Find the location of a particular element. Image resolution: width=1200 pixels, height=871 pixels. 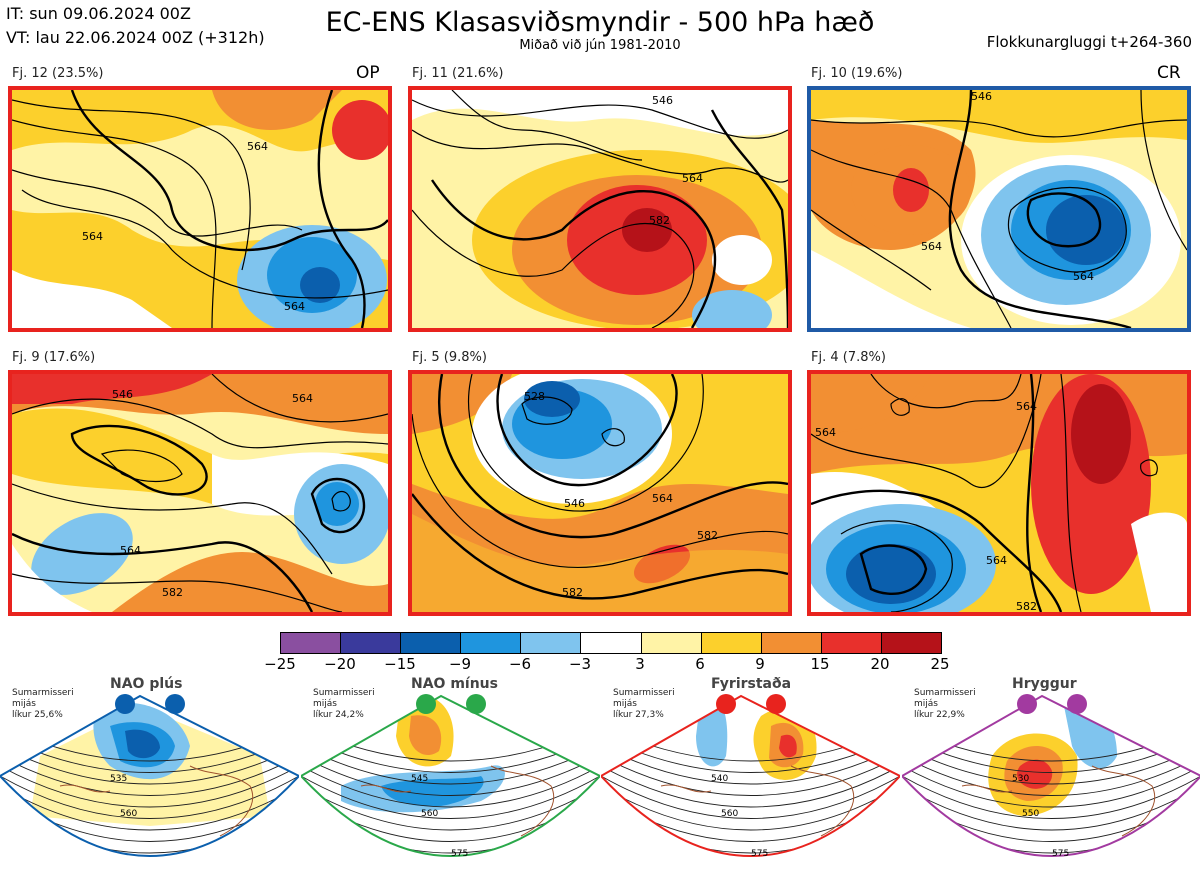

regime-probability: Sumarmisseri mijás líkur 22,9% is located at coordinates (945, 704).